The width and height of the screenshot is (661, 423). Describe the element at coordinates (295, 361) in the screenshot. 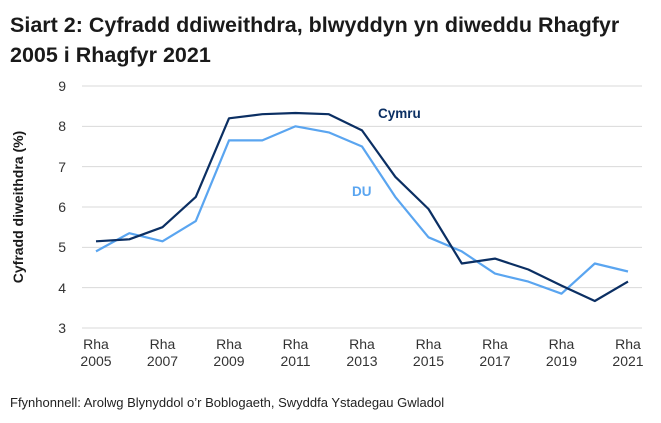

I see `x-tick-year: 2011` at that location.